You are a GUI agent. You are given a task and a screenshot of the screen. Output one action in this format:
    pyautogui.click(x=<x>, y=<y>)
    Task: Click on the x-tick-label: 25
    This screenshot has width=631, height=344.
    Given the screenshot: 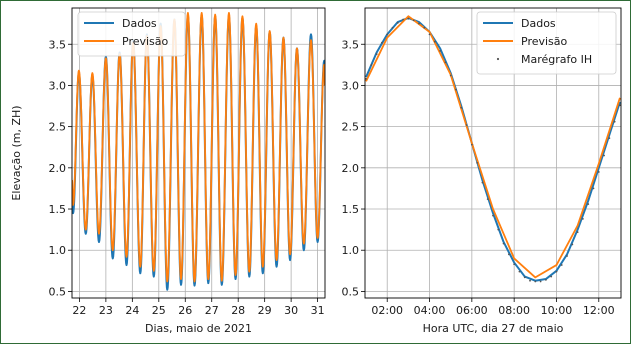 What is the action you would take?
    pyautogui.click(x=159, y=310)
    